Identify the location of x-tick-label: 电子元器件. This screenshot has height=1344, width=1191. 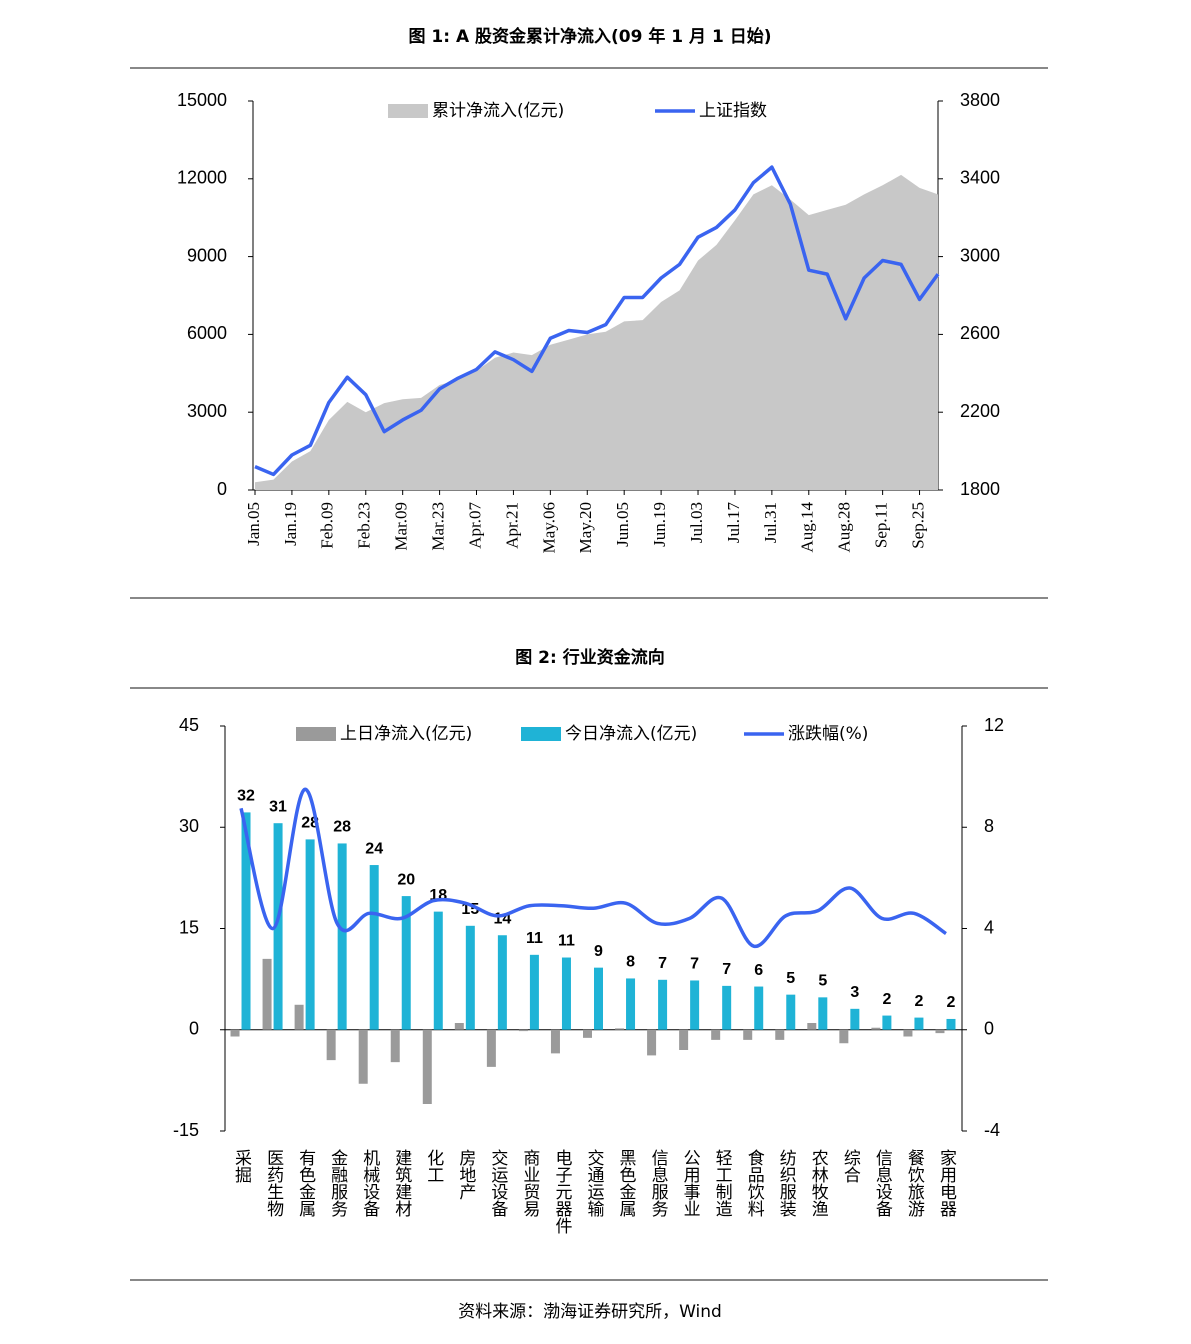
(561, 1191).